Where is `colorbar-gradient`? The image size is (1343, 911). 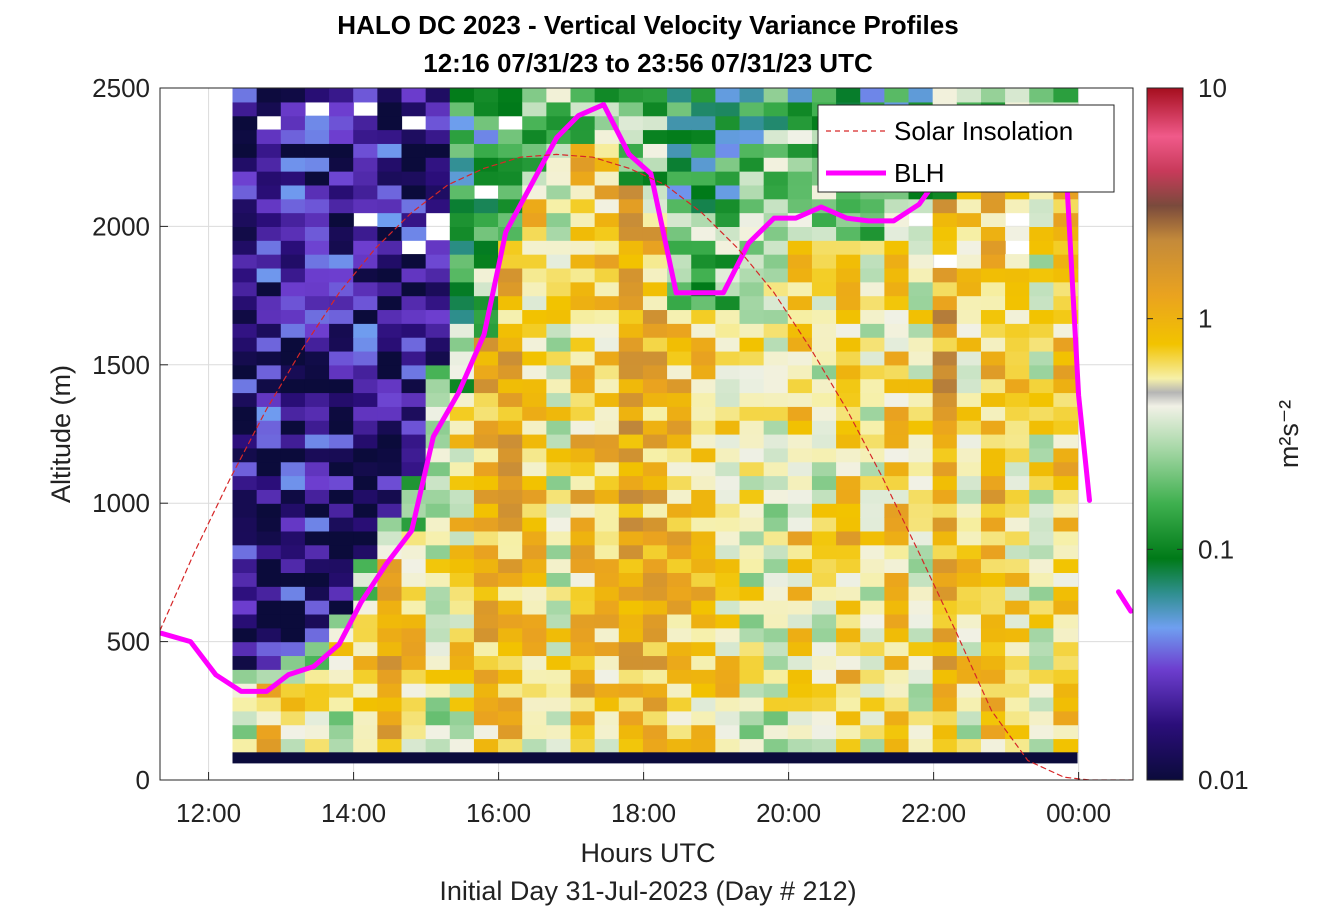
colorbar-gradient is located at coordinates (1165, 434).